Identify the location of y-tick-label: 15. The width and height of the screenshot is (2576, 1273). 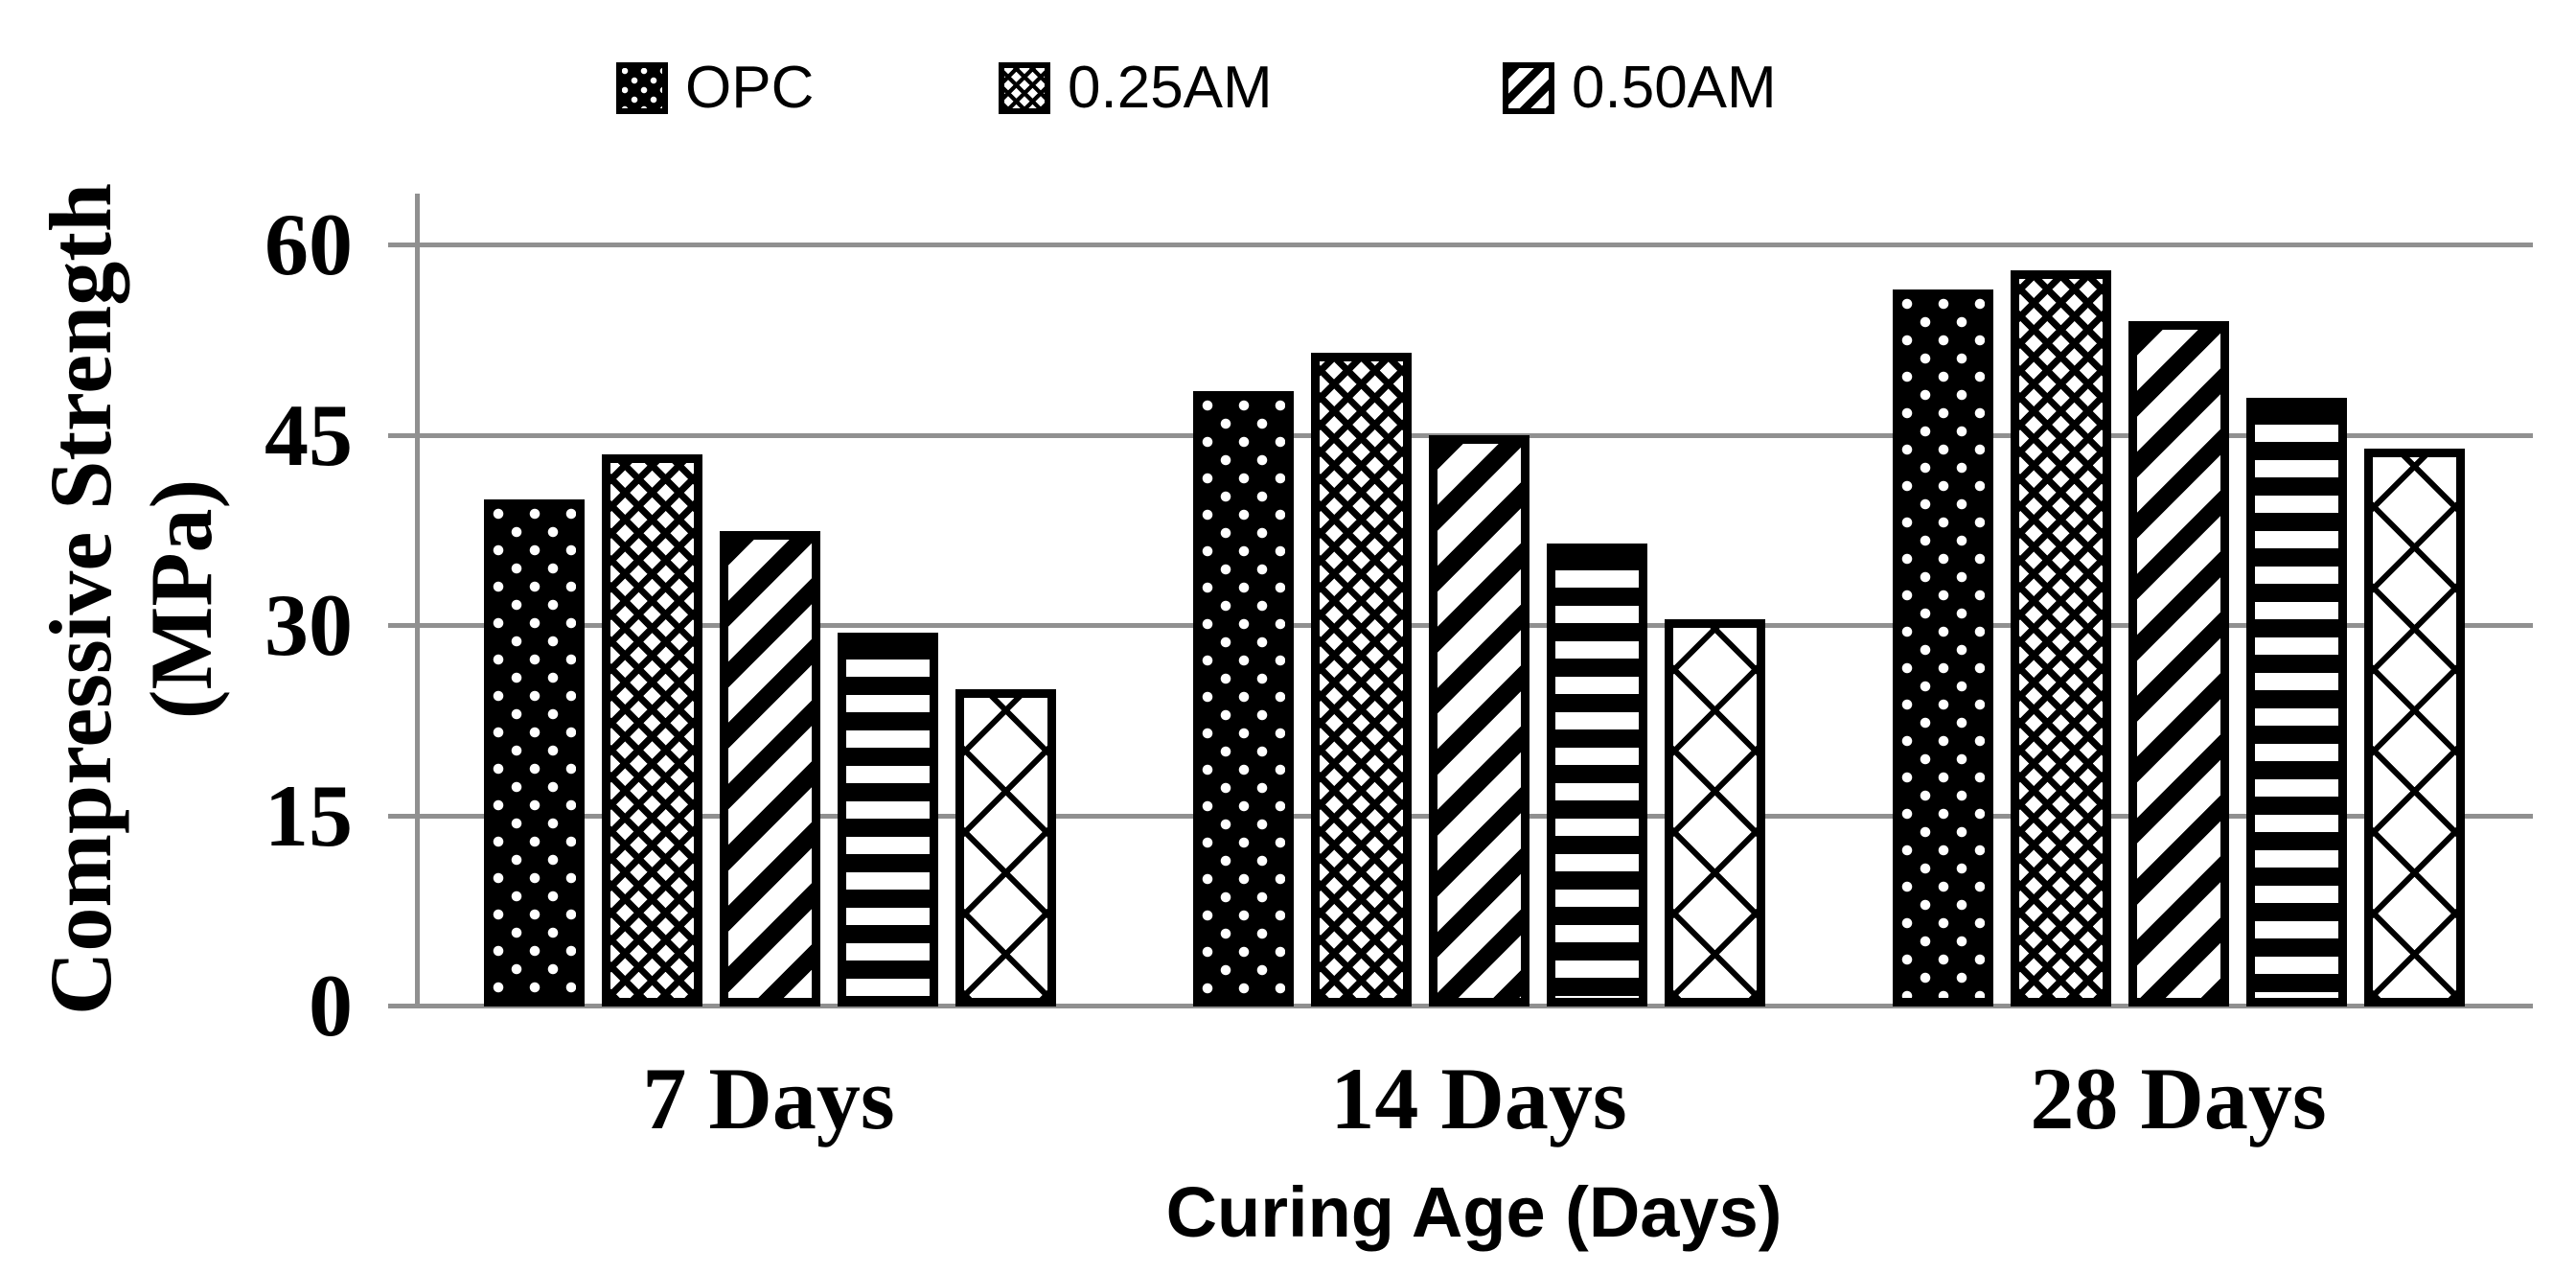
(308, 816).